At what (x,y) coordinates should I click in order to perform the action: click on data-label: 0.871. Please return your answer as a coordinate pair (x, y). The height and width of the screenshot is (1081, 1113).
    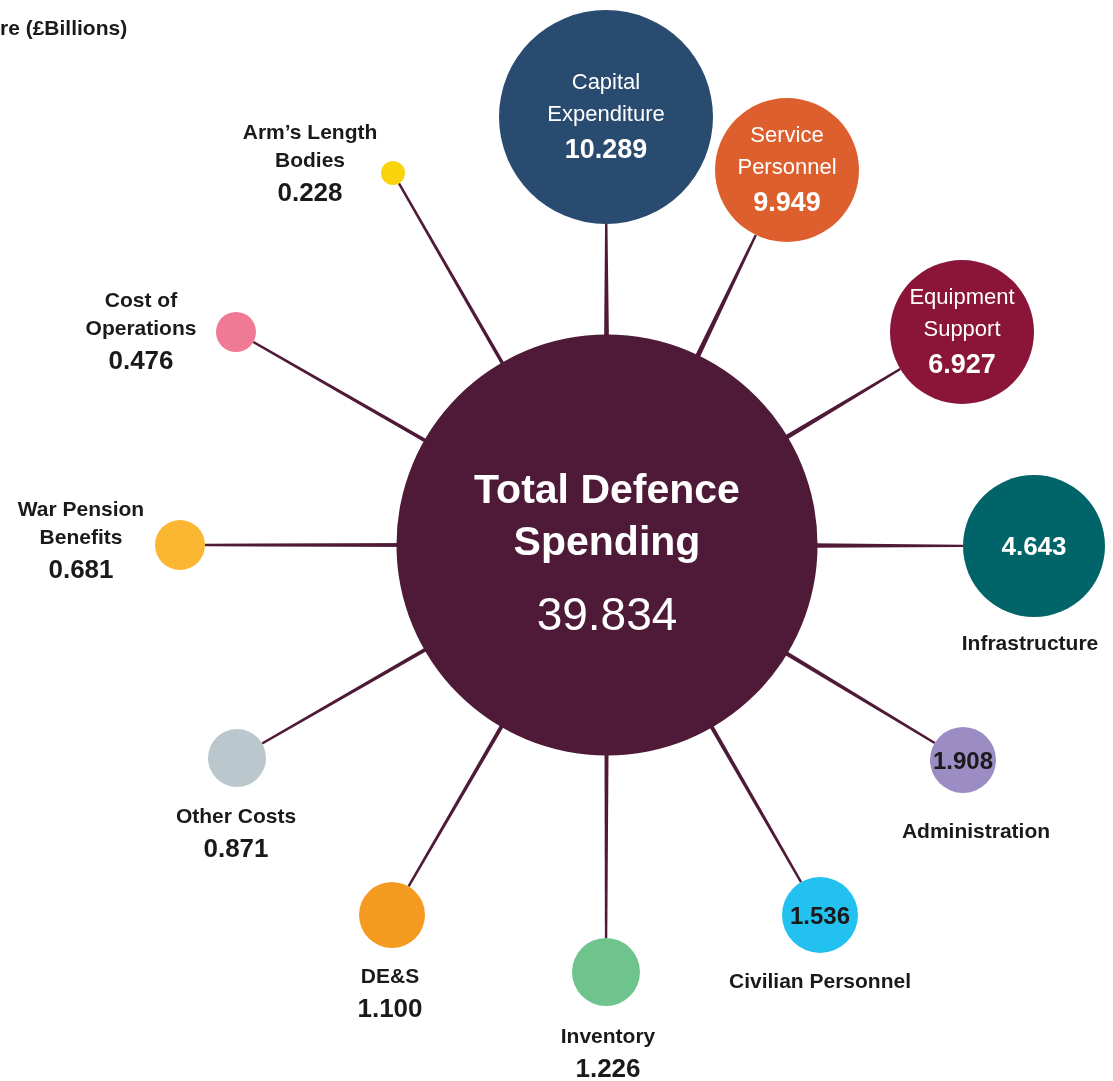
    Looking at the image, I should click on (236, 848).